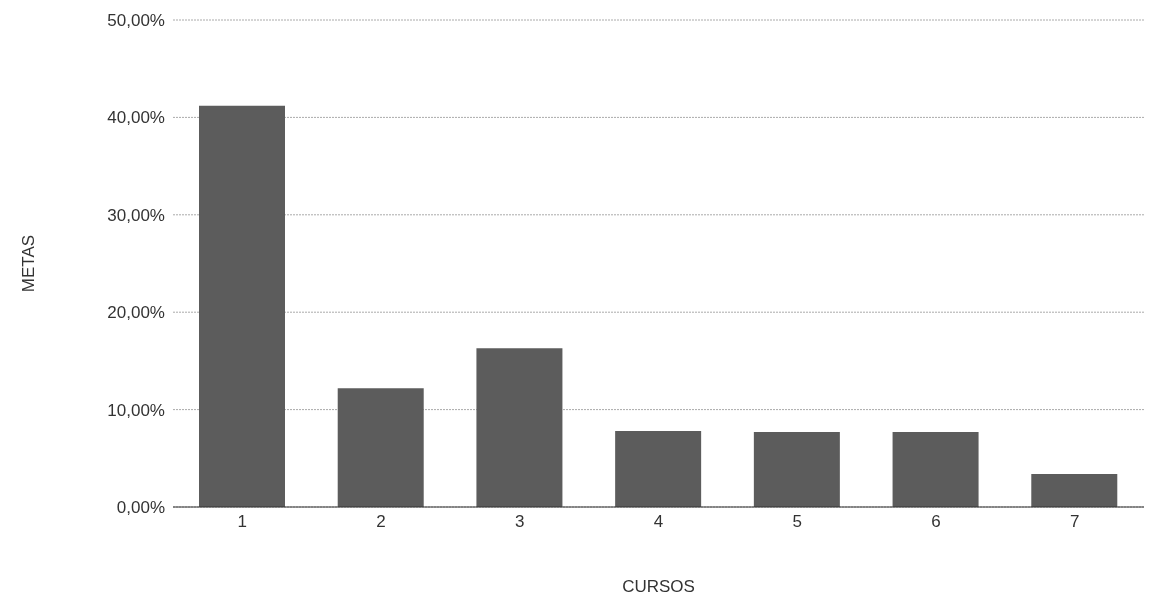 The height and width of the screenshot is (610, 1152). What do you see at coordinates (381, 522) in the screenshot?
I see `x-tick-label: 2` at bounding box center [381, 522].